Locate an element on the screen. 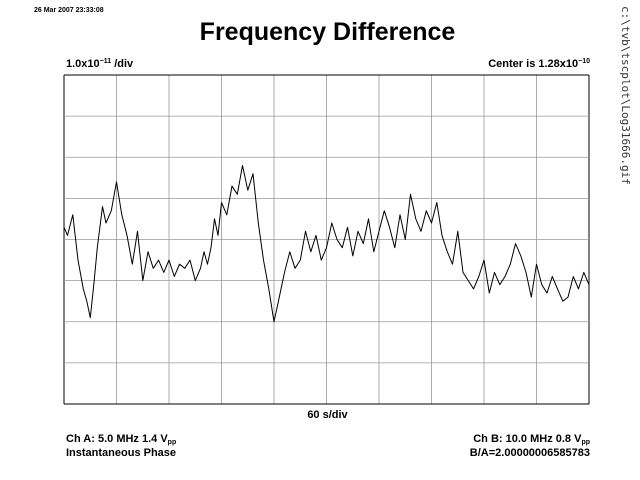 Image resolution: width=640 pixels, height=480 pixels. center-value-prefix: Center is 1.28x10 is located at coordinates (533, 64).